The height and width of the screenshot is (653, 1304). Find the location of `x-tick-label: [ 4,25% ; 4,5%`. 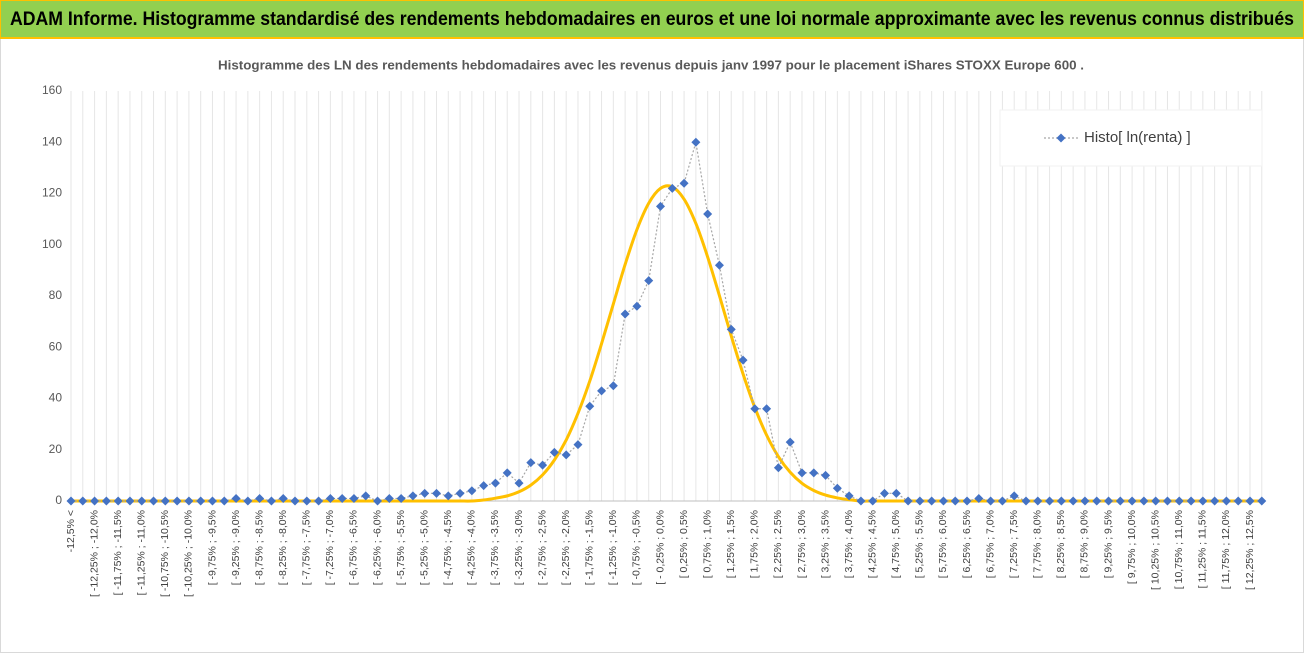

x-tick-label: [ 4,25% ; 4,5% is located at coordinates (873, 544).